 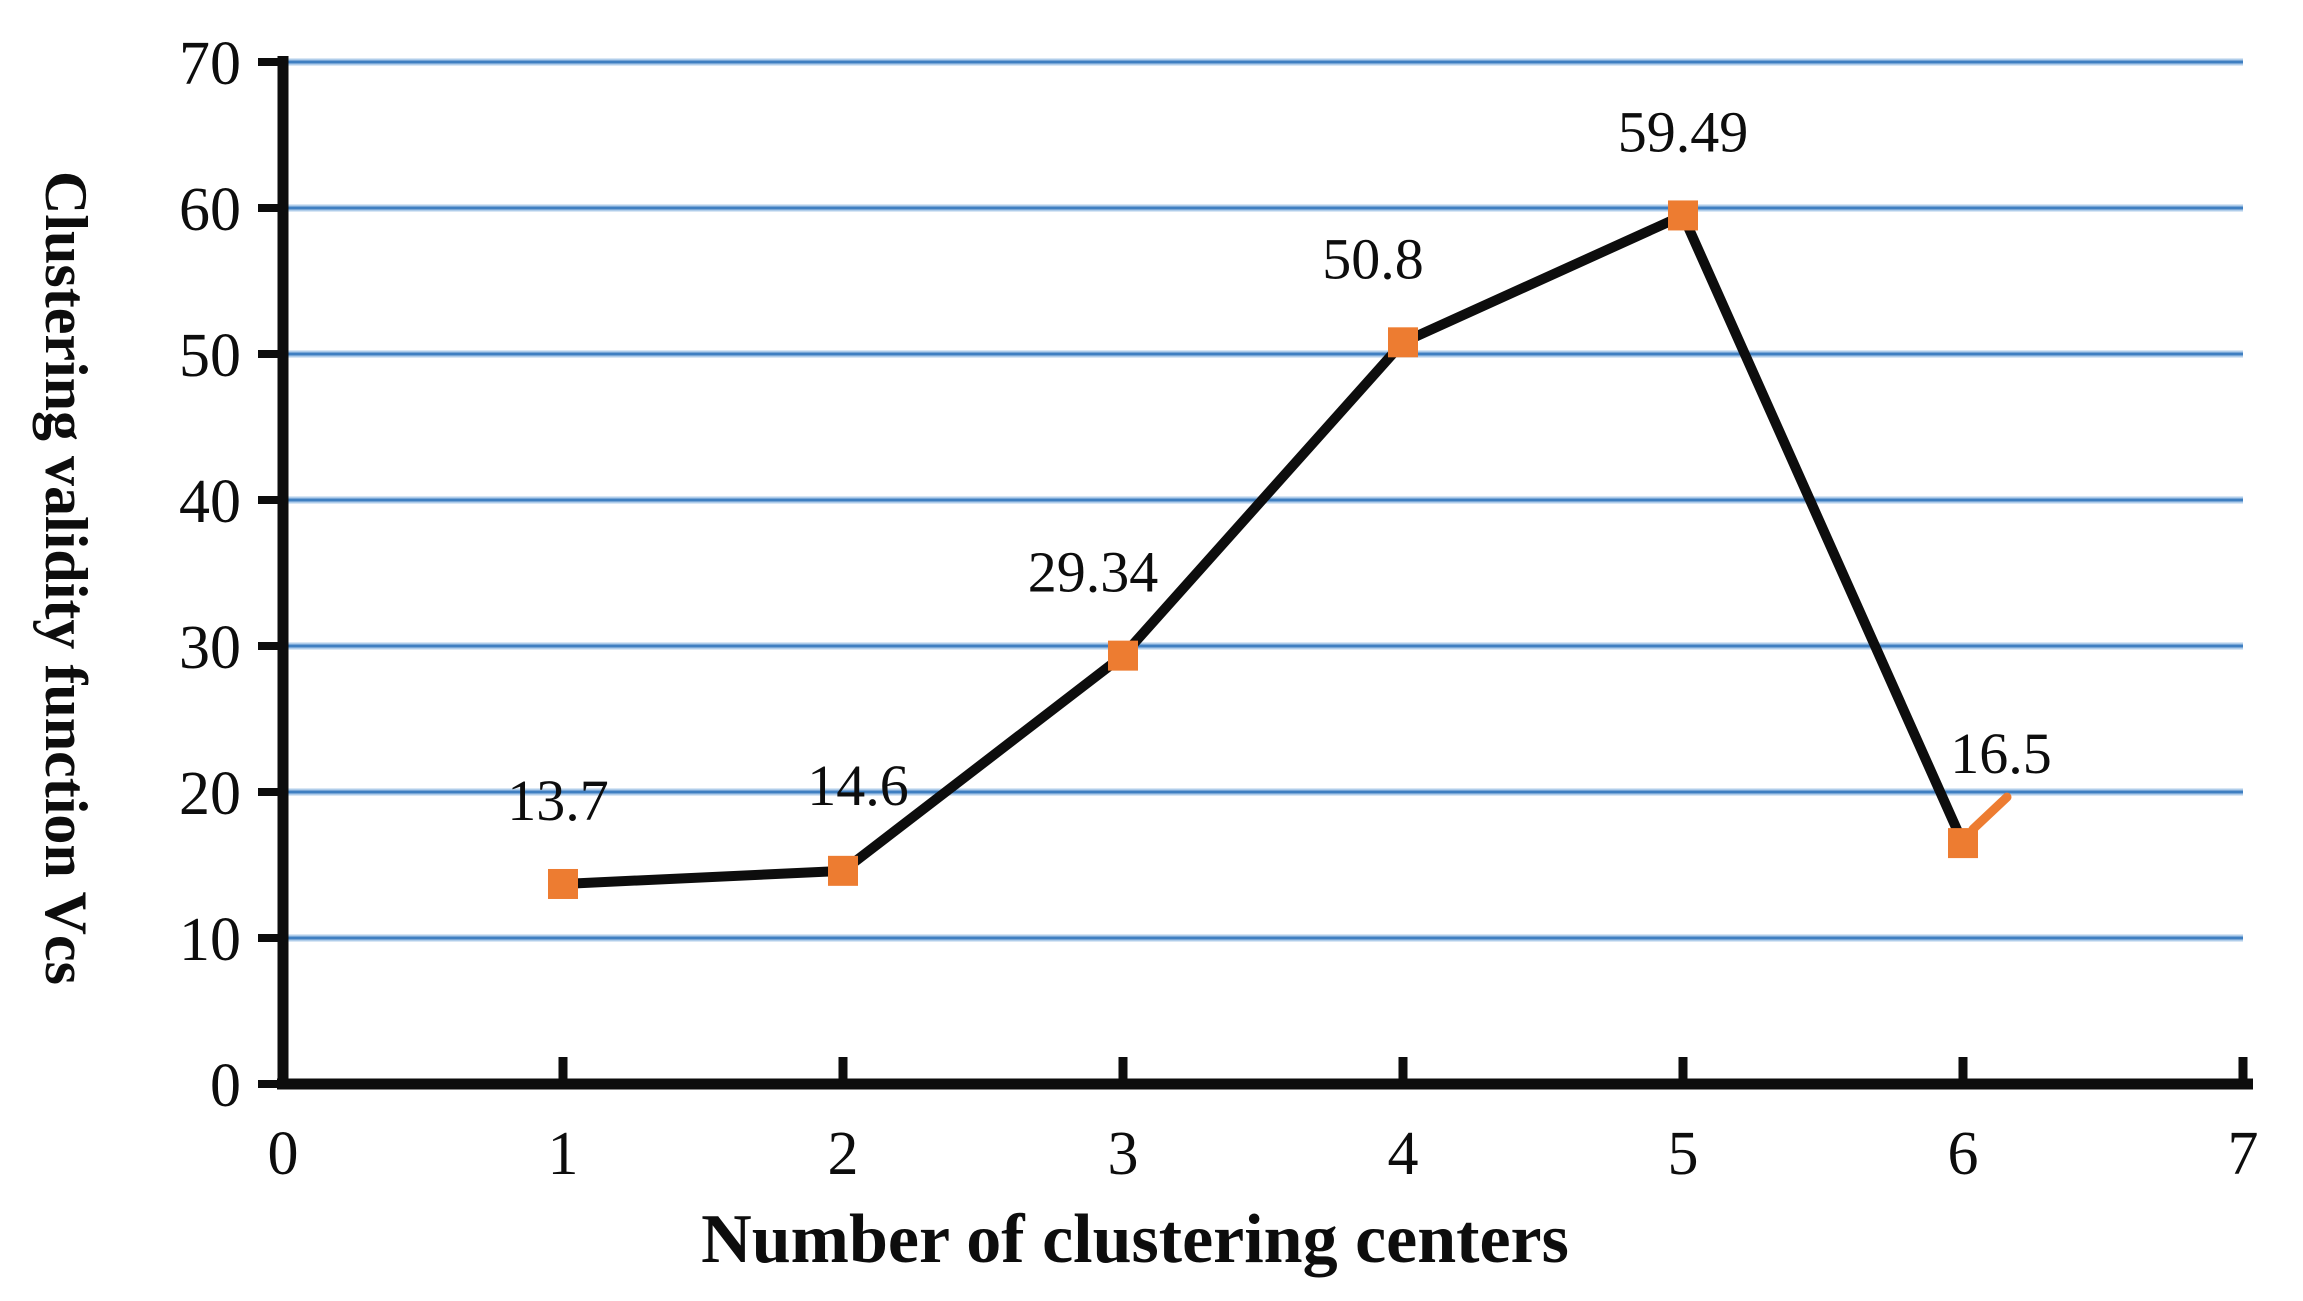 I want to click on data-point-label: 14.6, so click(x=858, y=785).